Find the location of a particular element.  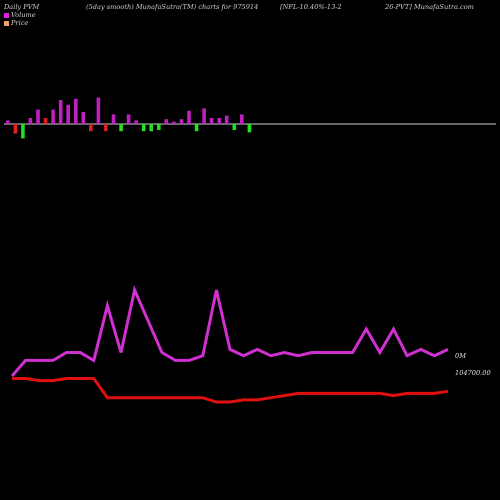

legend-volume-swatch is located at coordinates (6, 15).